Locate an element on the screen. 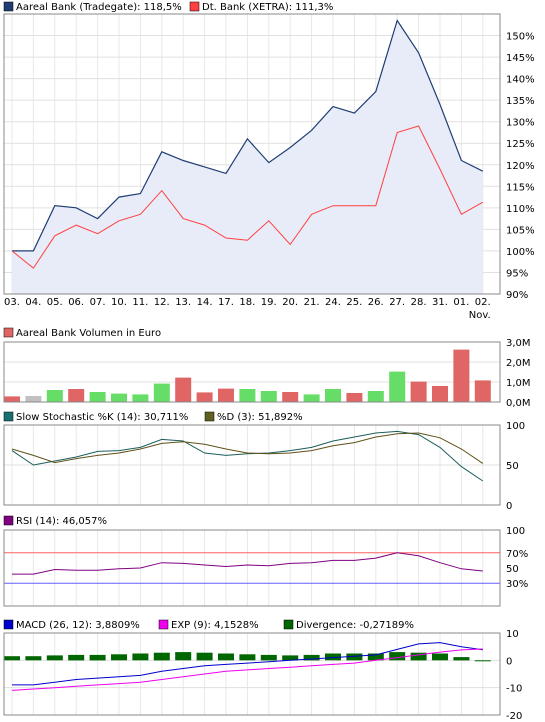  exp-label: EXP (9): 4,1528% is located at coordinates (215, 625).